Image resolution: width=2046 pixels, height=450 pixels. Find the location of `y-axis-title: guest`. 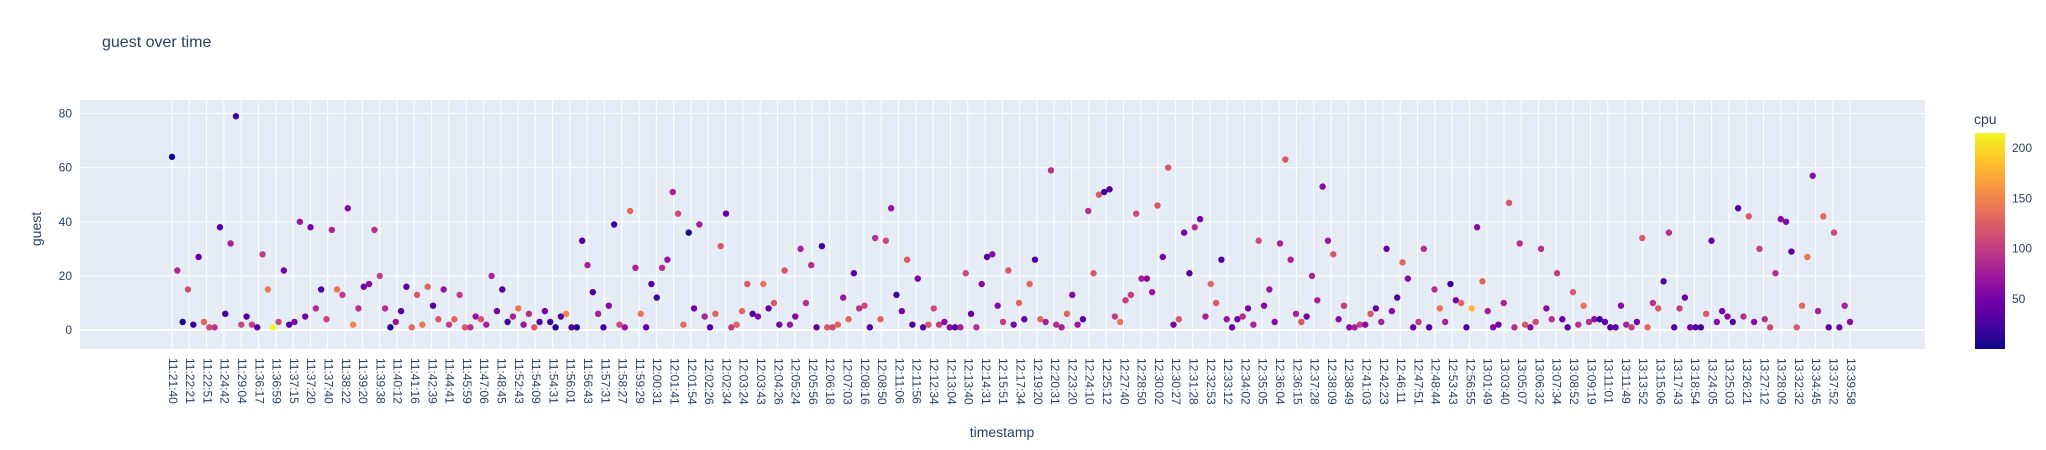

y-axis-title: guest is located at coordinates (36, 229).